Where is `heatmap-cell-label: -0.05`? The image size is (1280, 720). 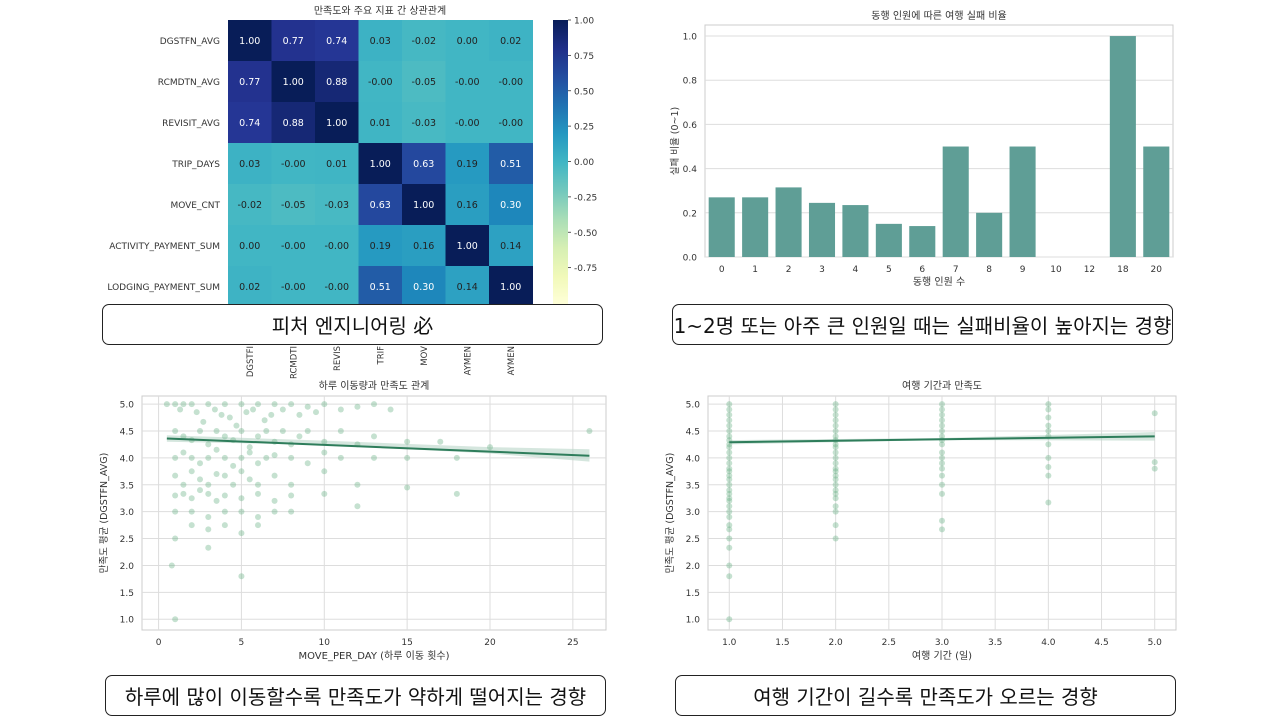
heatmap-cell-label: -0.05 is located at coordinates (423, 82).